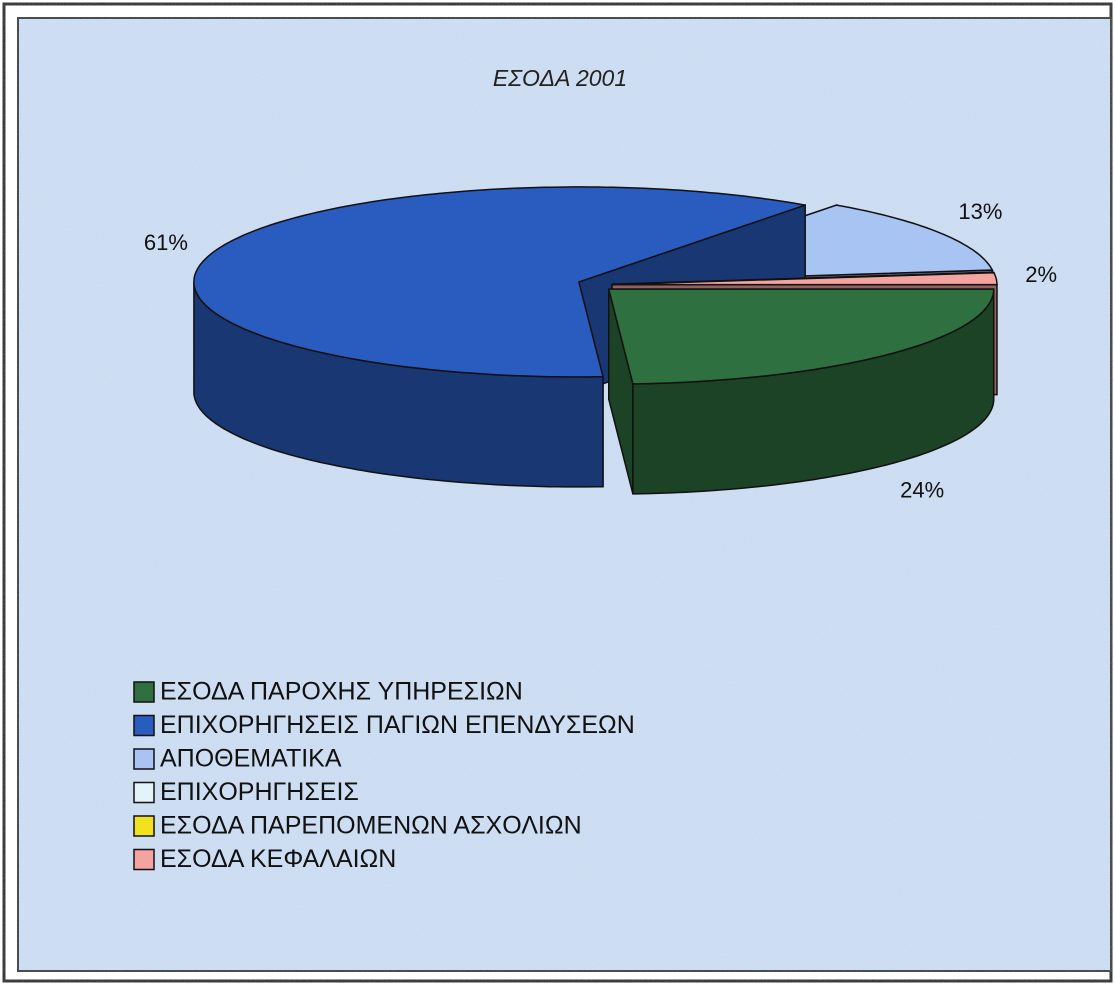 The width and height of the screenshot is (1115, 985). What do you see at coordinates (341, 692) in the screenshot?
I see `legend-label: ΕΣΟΔΑ ΠΑΡΟΧΗΣ ΥΠΗΡΕΣΙΩΝ` at bounding box center [341, 692].